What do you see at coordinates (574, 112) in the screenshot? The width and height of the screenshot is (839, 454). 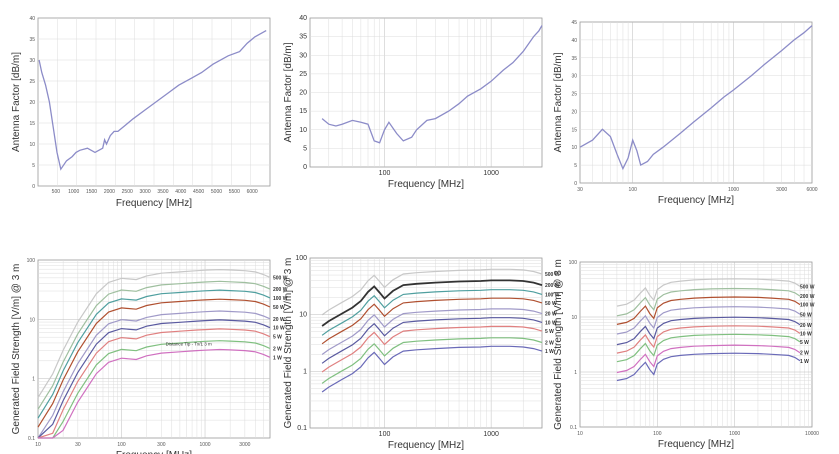 I see `y-tick-label: 20` at bounding box center [574, 112].